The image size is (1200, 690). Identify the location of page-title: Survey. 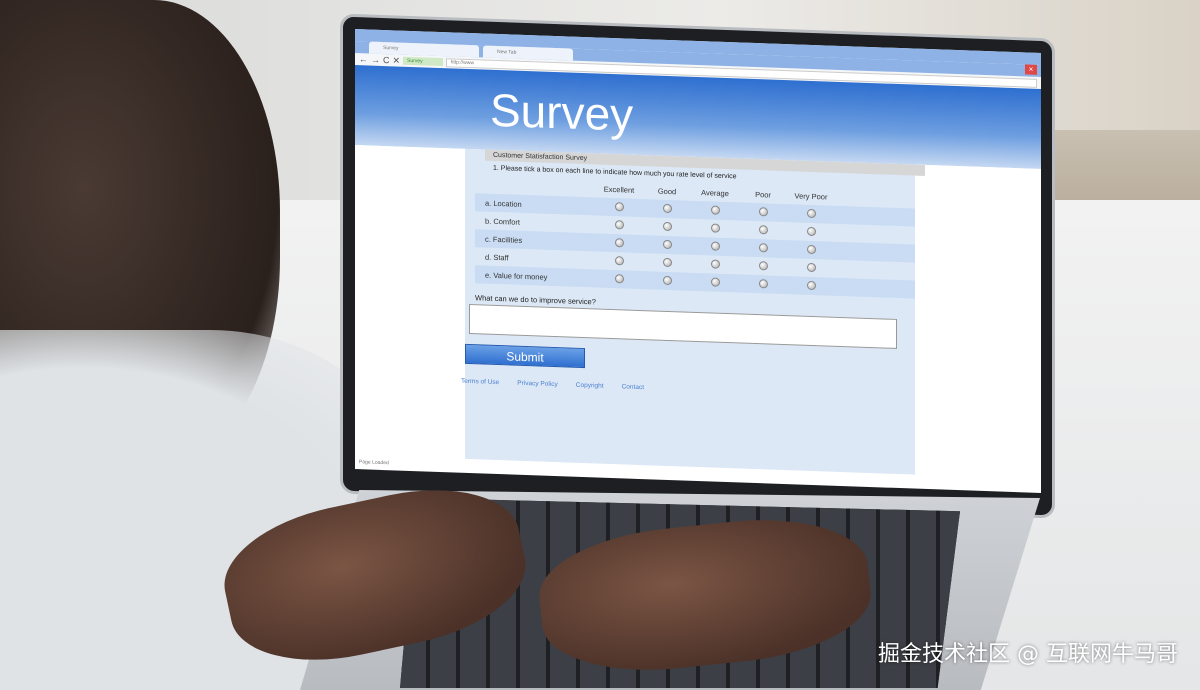
(562, 112).